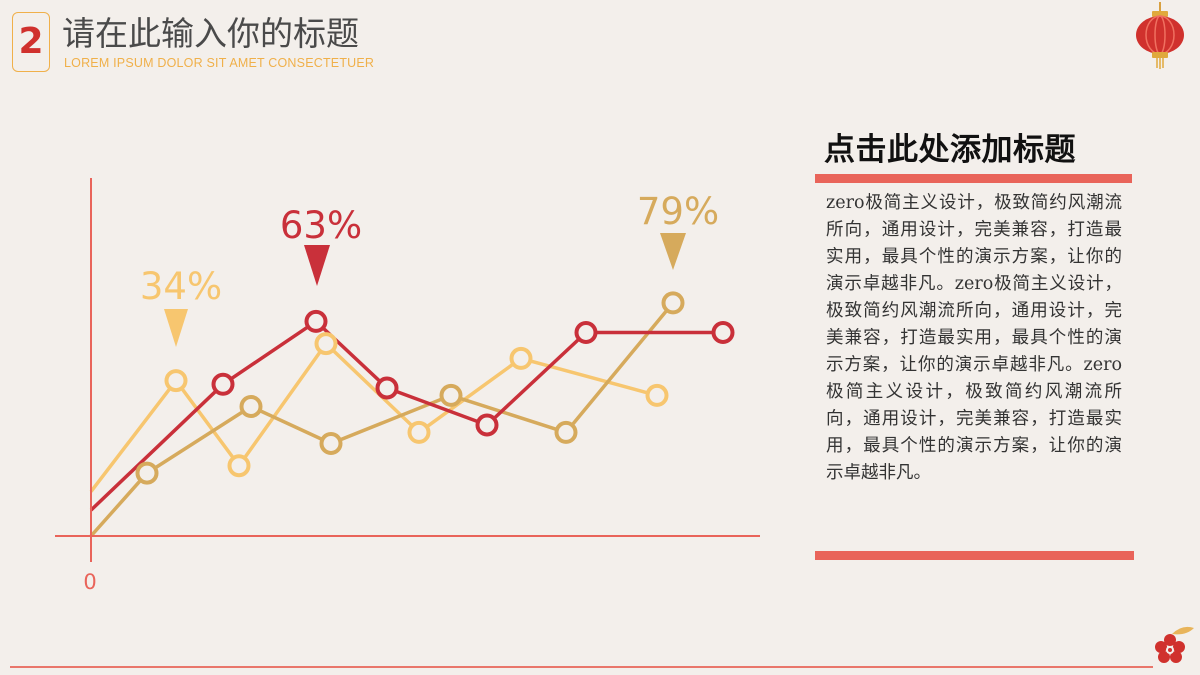  Describe the element at coordinates (1174, 644) in the screenshot. I see `plum-blossom-icon` at that location.